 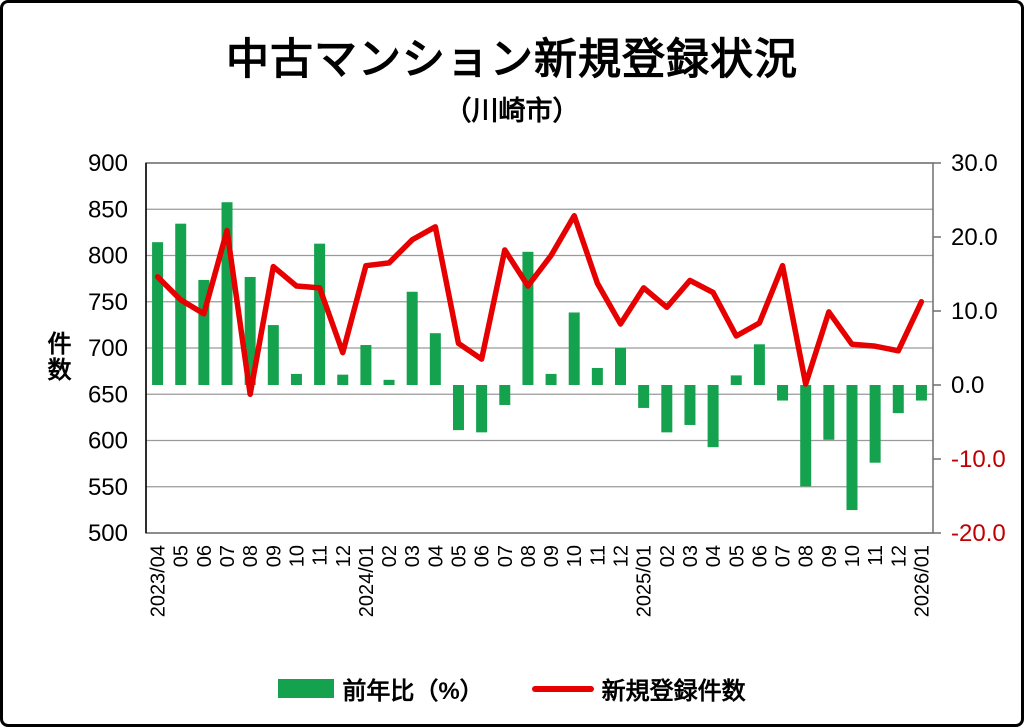 I want to click on x-tick-label: 2025/01, so click(x=645, y=581).